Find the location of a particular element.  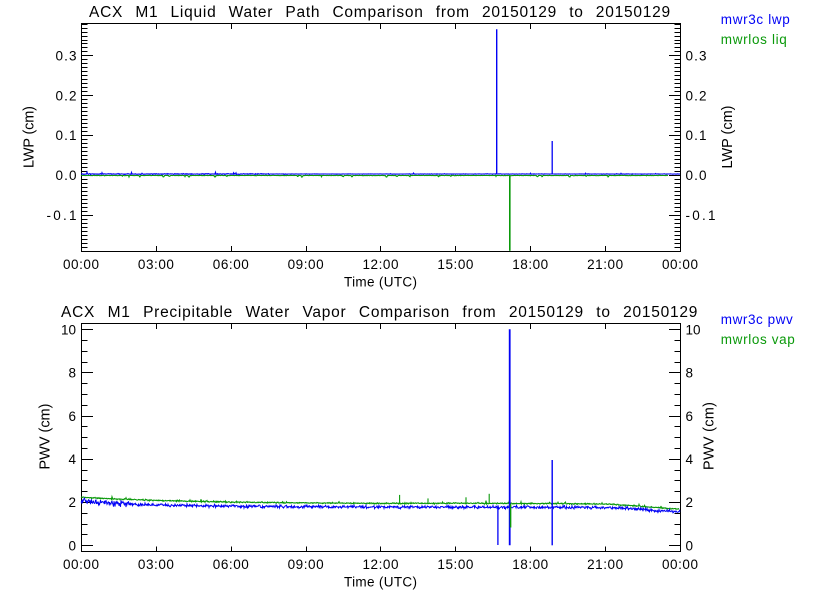

svg-text: mwrlos vap is located at coordinates (758, 339).